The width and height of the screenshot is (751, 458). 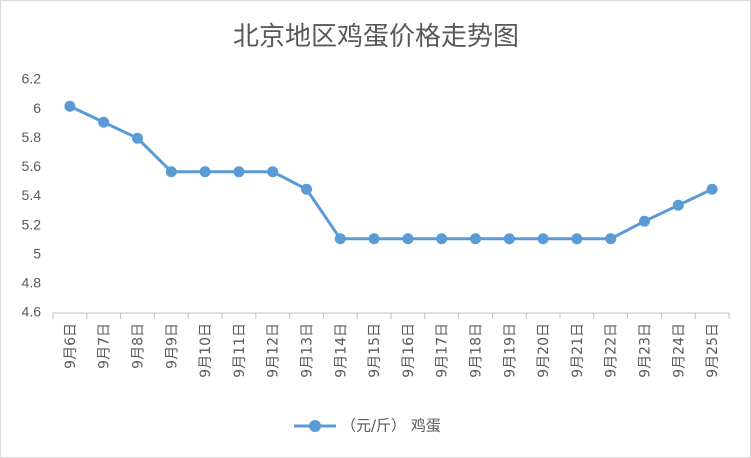 I want to click on x-tick-label: 9月24日, so click(x=679, y=350).